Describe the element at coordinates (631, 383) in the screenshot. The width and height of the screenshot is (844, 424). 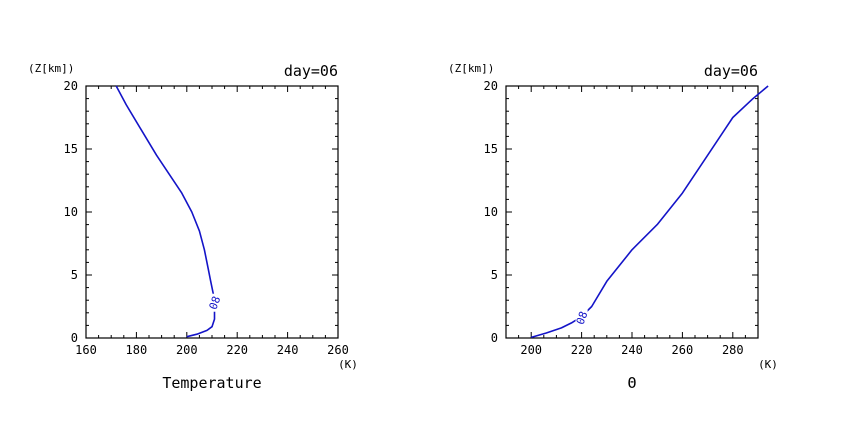
I see `x-axis-label: Θ` at that location.